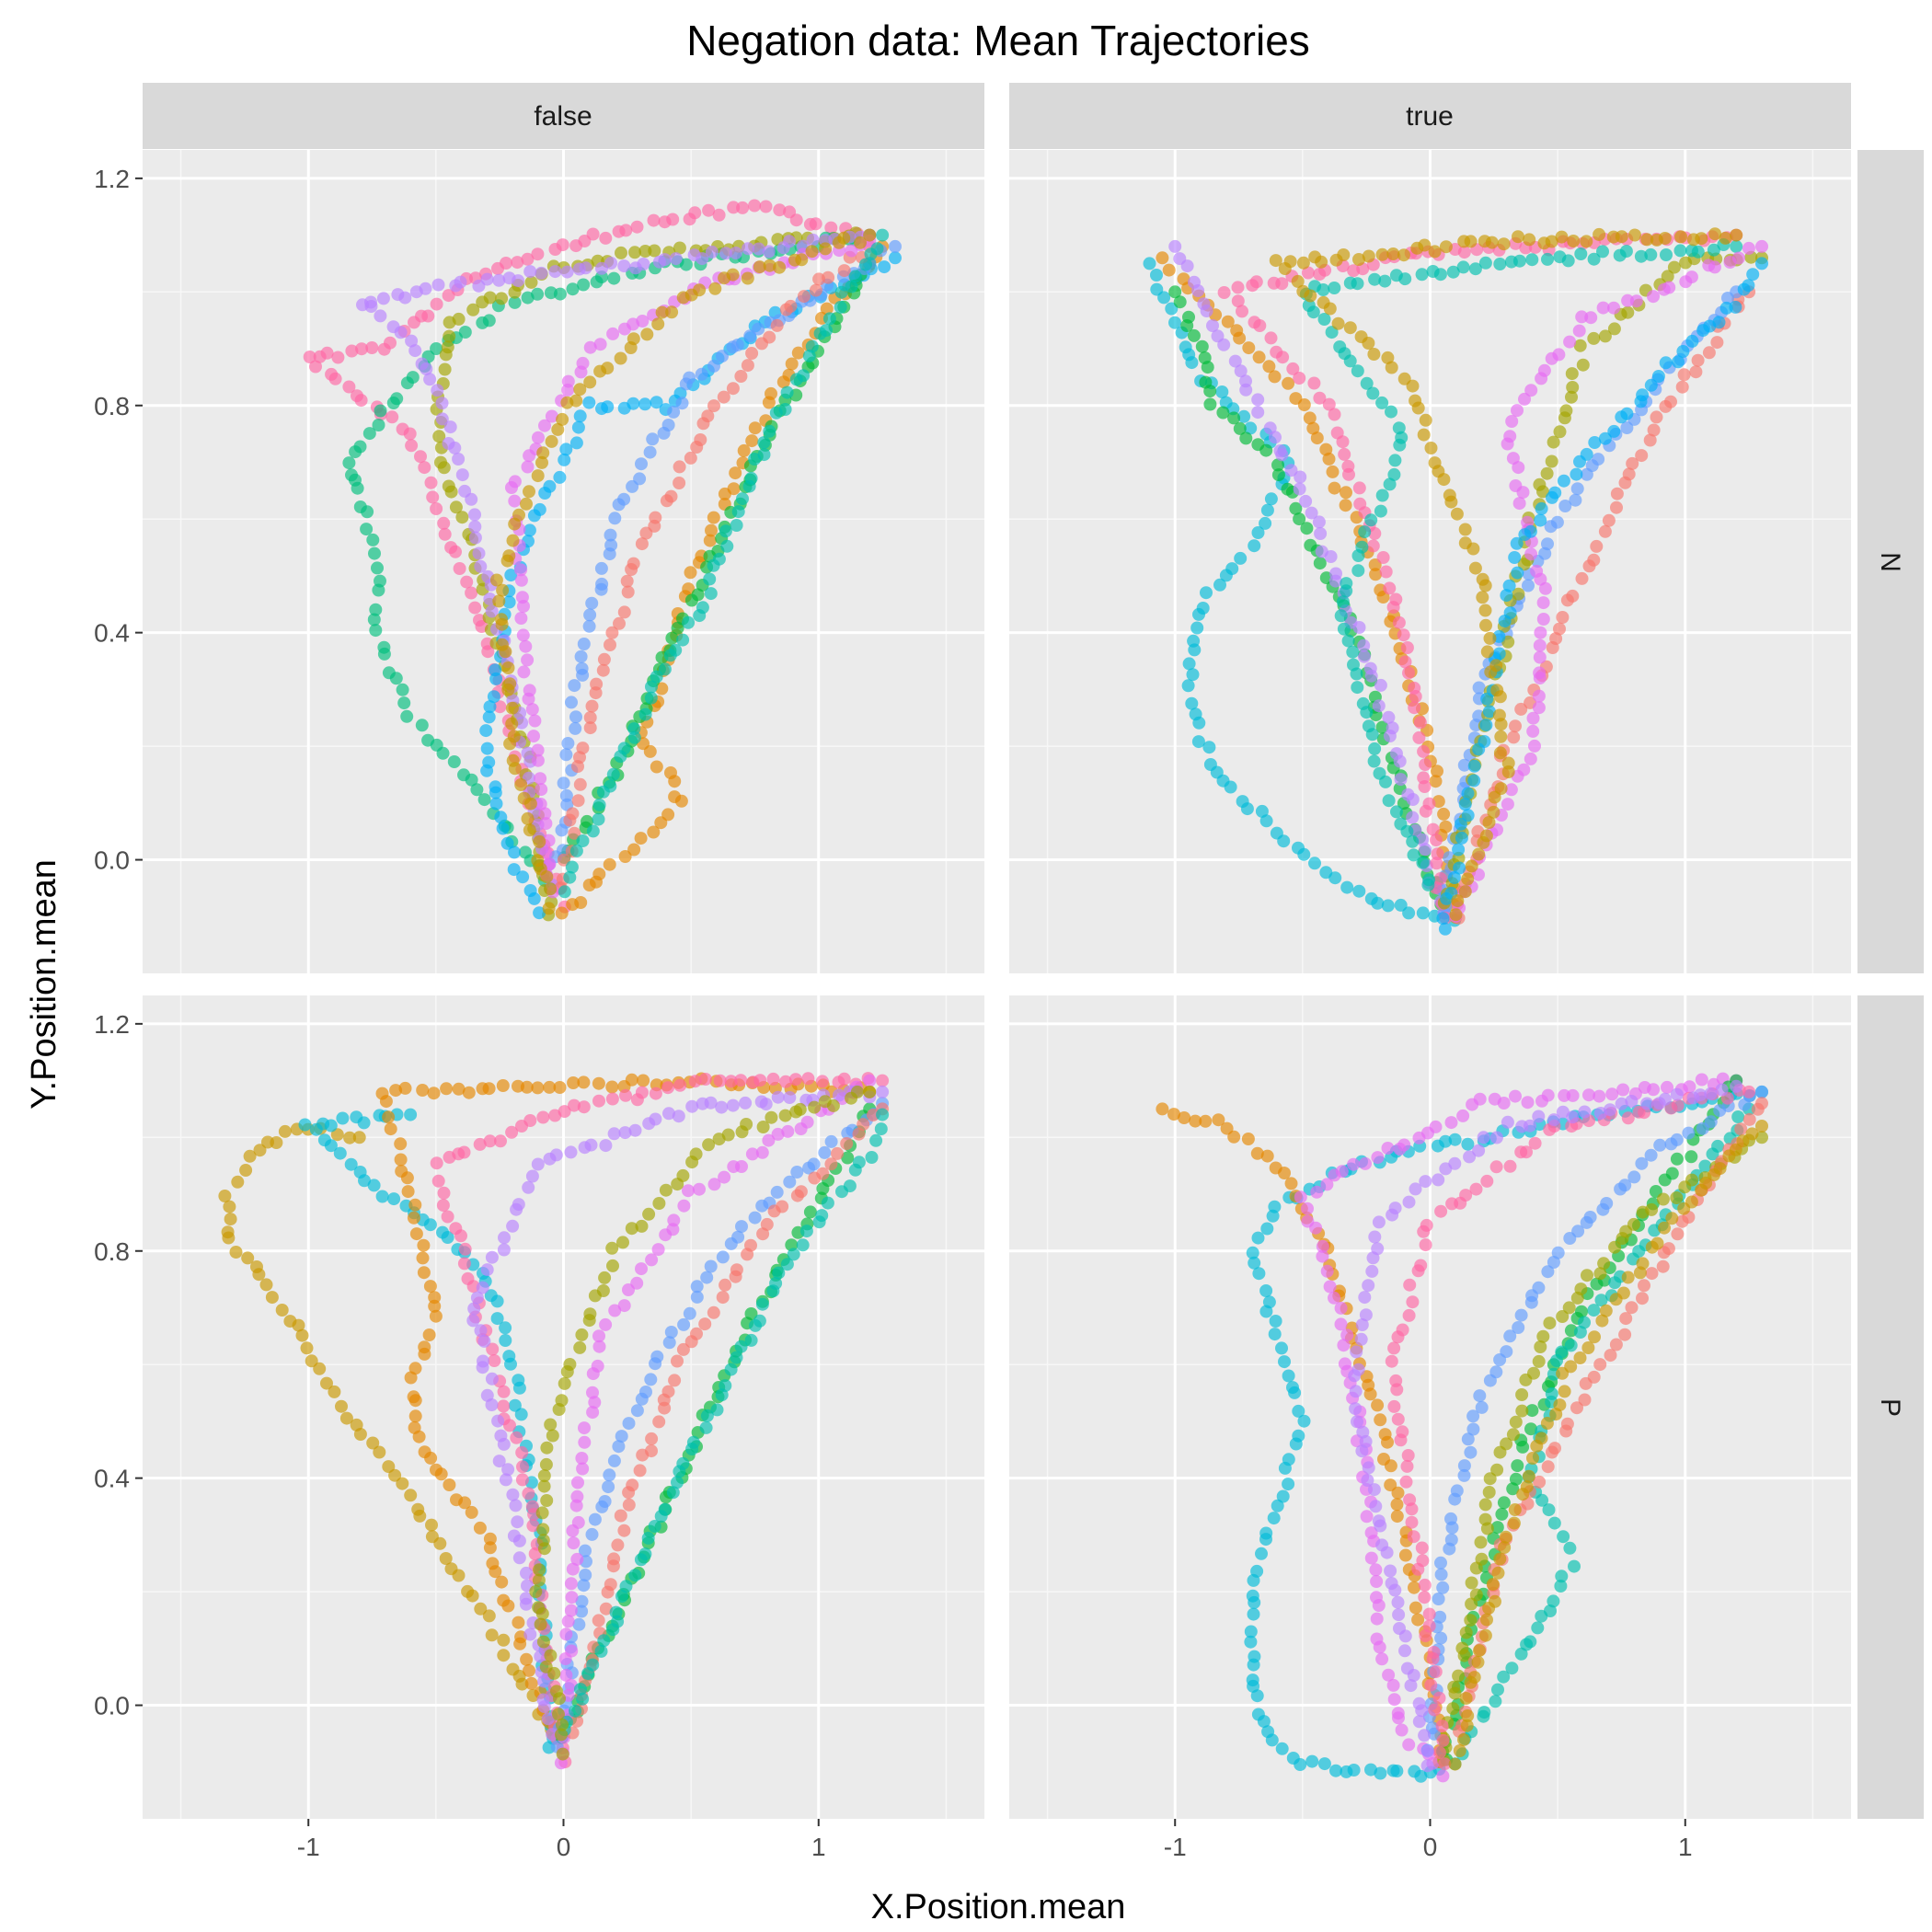 Image resolution: width=1932 pixels, height=1932 pixels. I want to click on x-tick-label: -1, so click(1175, 1847).